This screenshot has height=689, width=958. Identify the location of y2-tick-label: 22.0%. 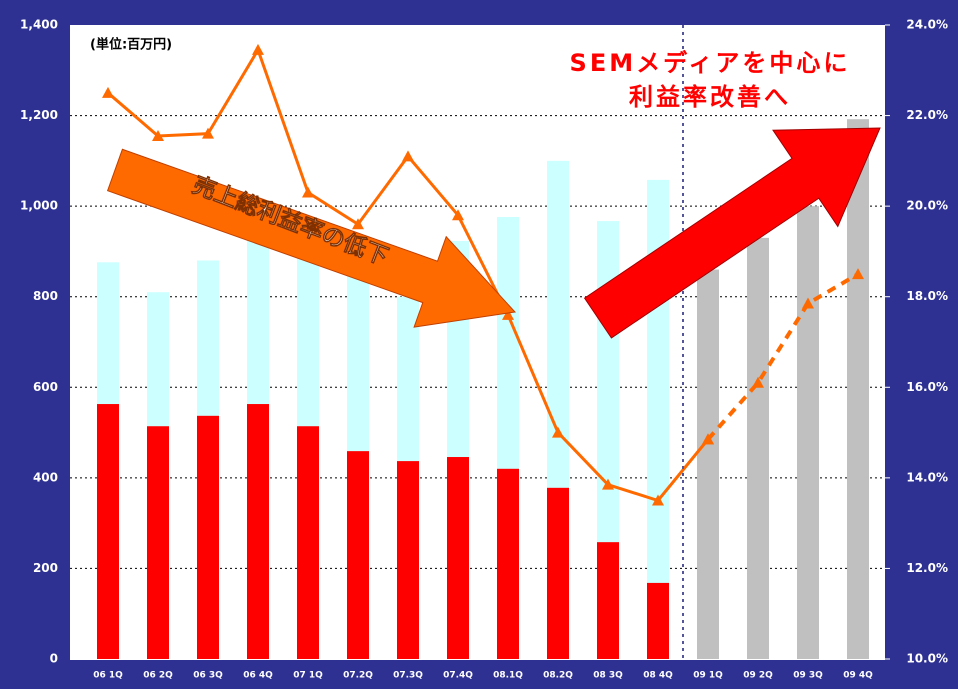
(927, 115).